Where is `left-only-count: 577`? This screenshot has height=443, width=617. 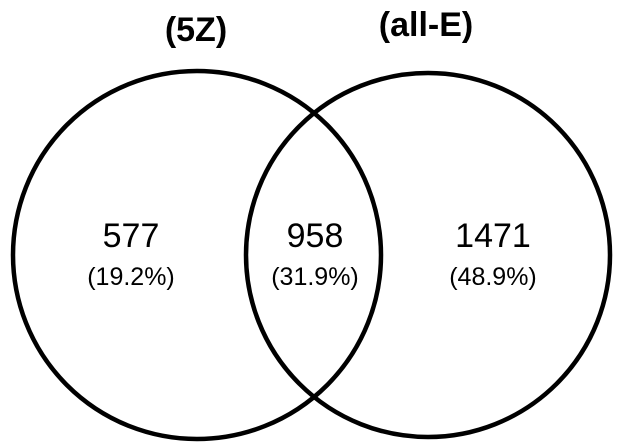 left-only-count: 577 is located at coordinates (131, 236).